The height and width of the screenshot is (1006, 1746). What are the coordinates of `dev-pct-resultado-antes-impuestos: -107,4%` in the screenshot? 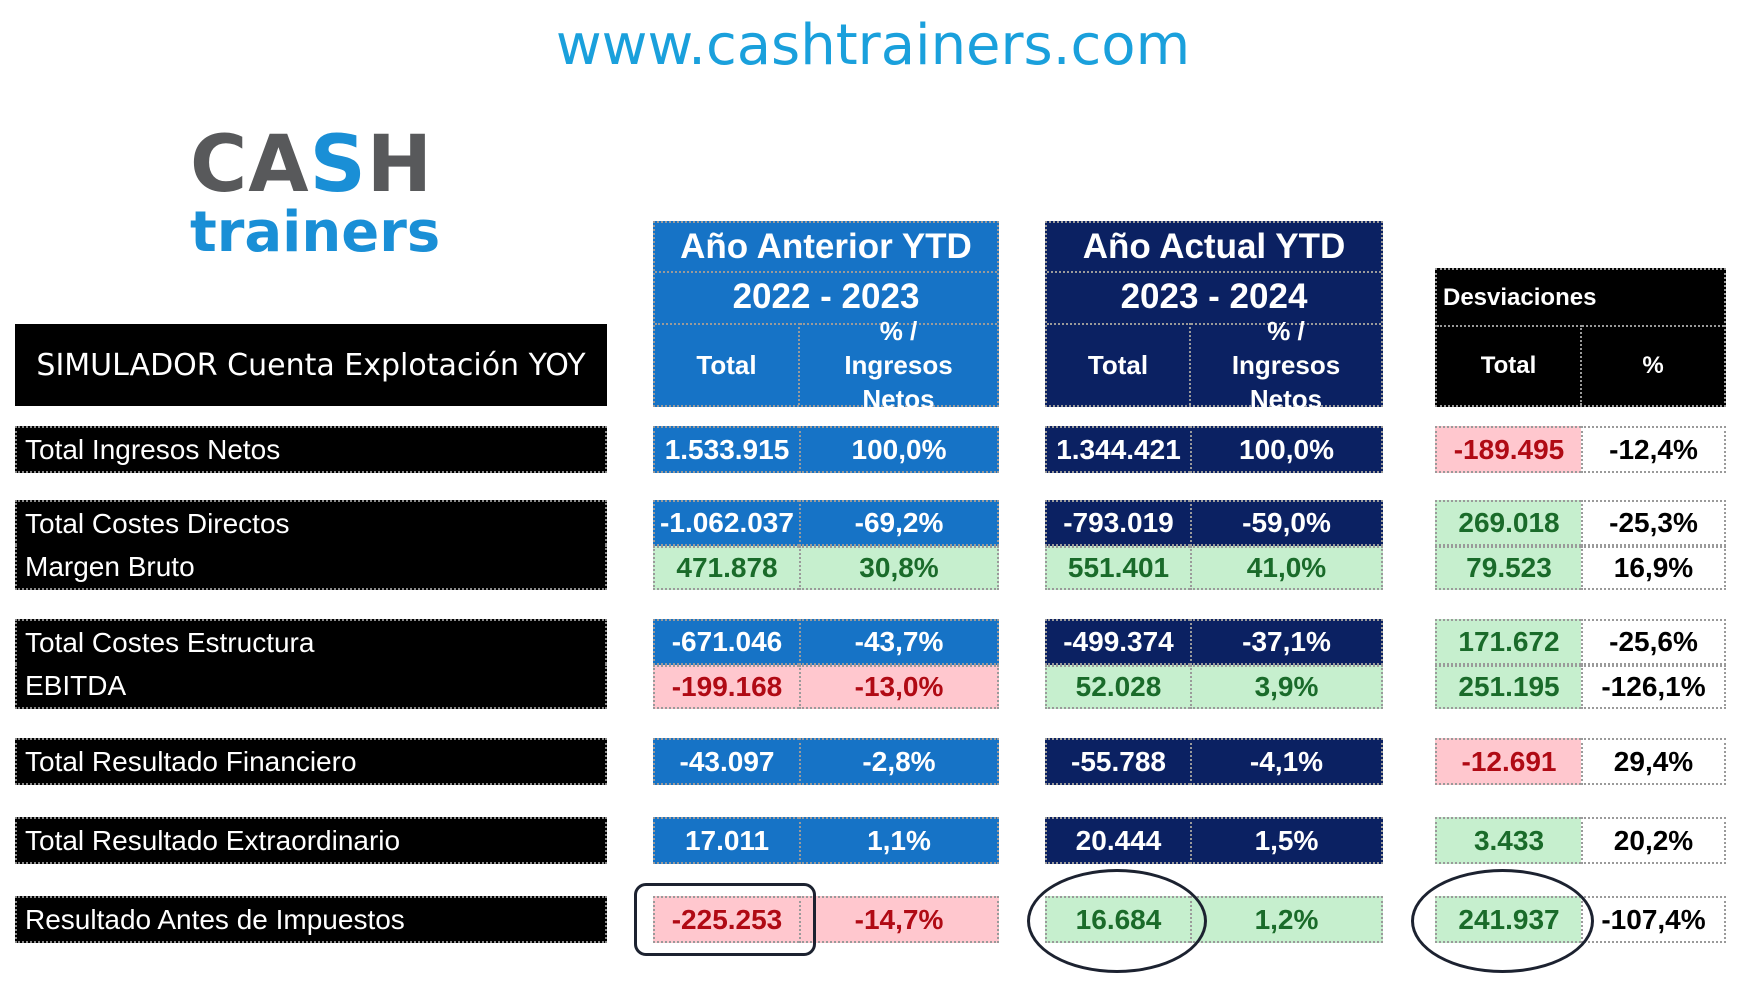 It's located at (1653, 919).